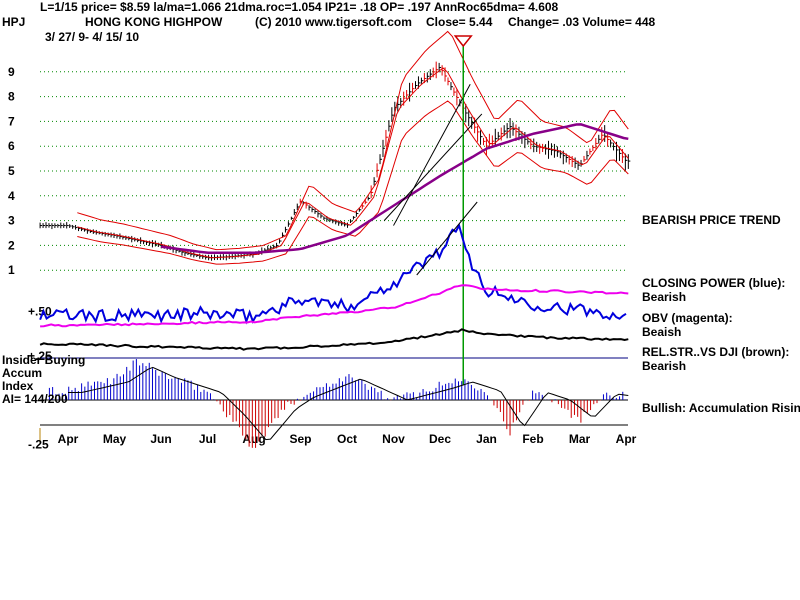 The width and height of the screenshot is (800, 600). Describe the element at coordinates (11, 221) in the screenshot. I see `y-tick-3: 3` at that location.